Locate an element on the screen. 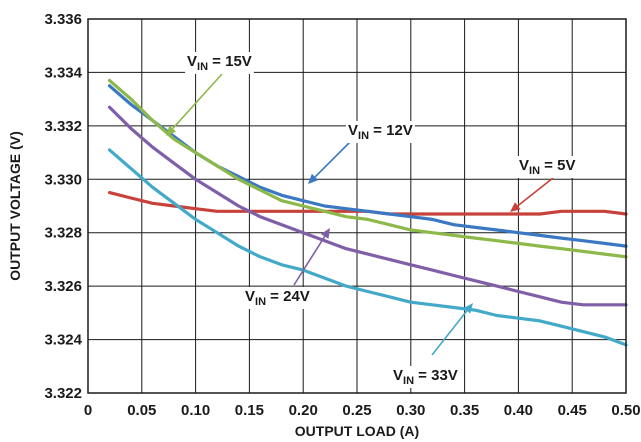 This screenshot has width=641, height=442. x-tick-label: 0.05 is located at coordinates (141, 410).